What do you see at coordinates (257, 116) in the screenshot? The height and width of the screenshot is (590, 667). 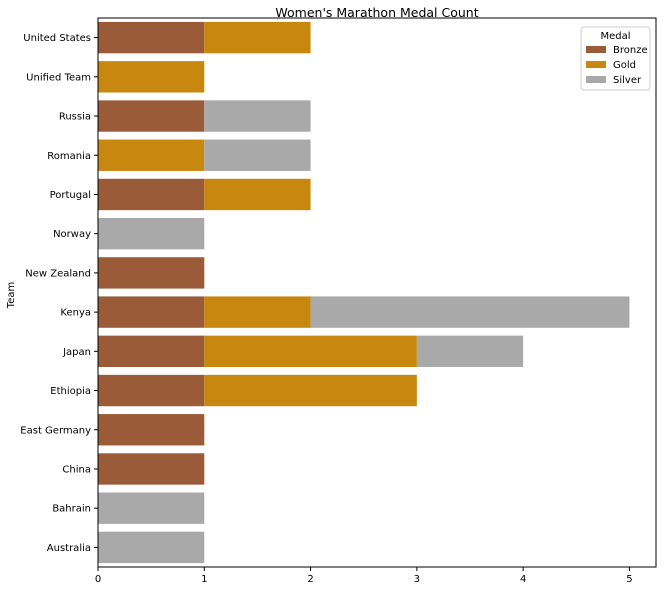 I see `bar-silver-russia` at bounding box center [257, 116].